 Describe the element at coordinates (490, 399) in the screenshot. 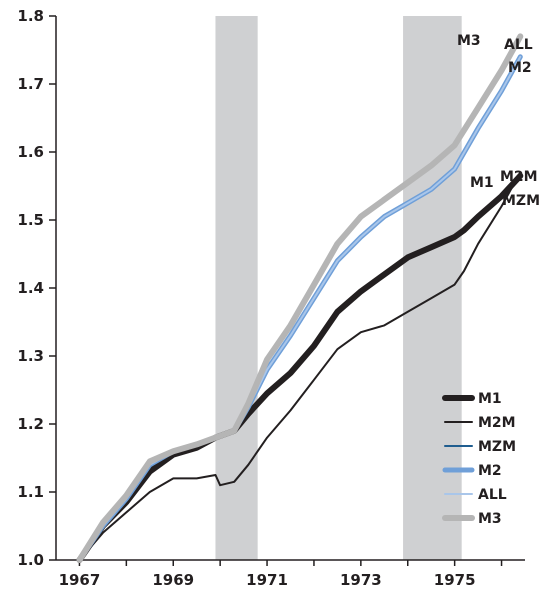

I see `legend-label-m1: M1` at that location.